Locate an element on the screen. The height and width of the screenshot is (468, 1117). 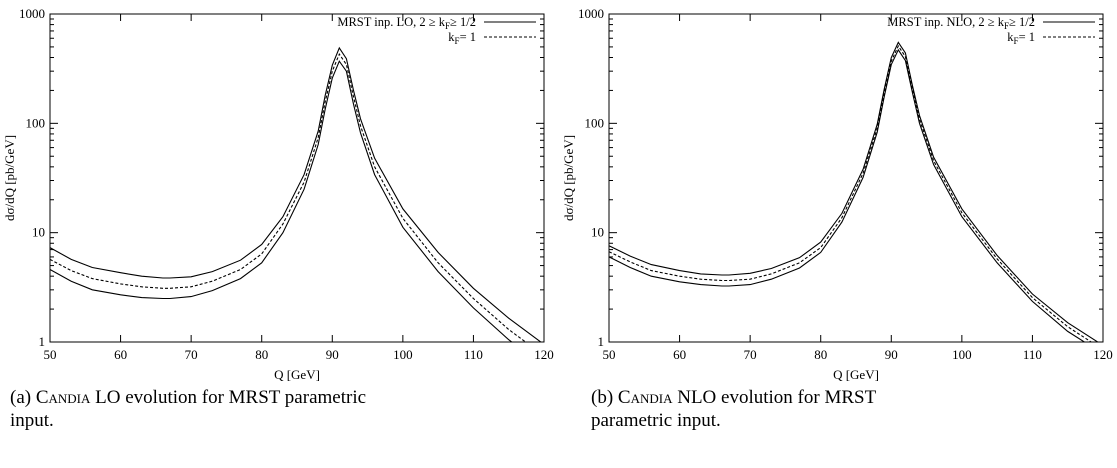
caption-text: NLO evolution for MRST parametric input. is located at coordinates (733, 409).